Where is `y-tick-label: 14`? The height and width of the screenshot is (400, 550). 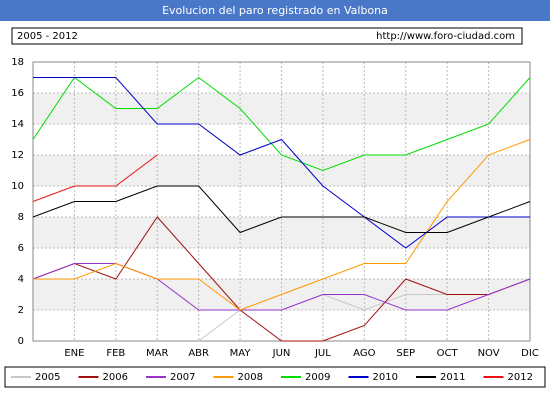
y-tick-label: 14 is located at coordinates (17, 124).